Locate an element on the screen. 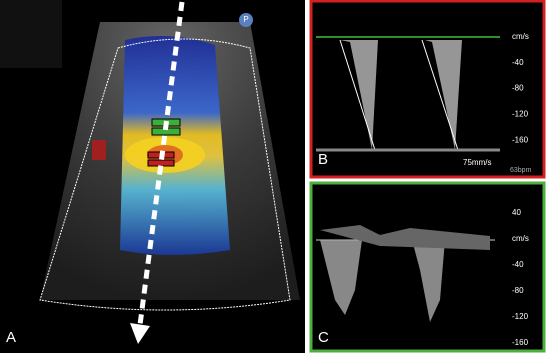 The image size is (546, 353). scale-label: 40 is located at coordinates (516, 212).